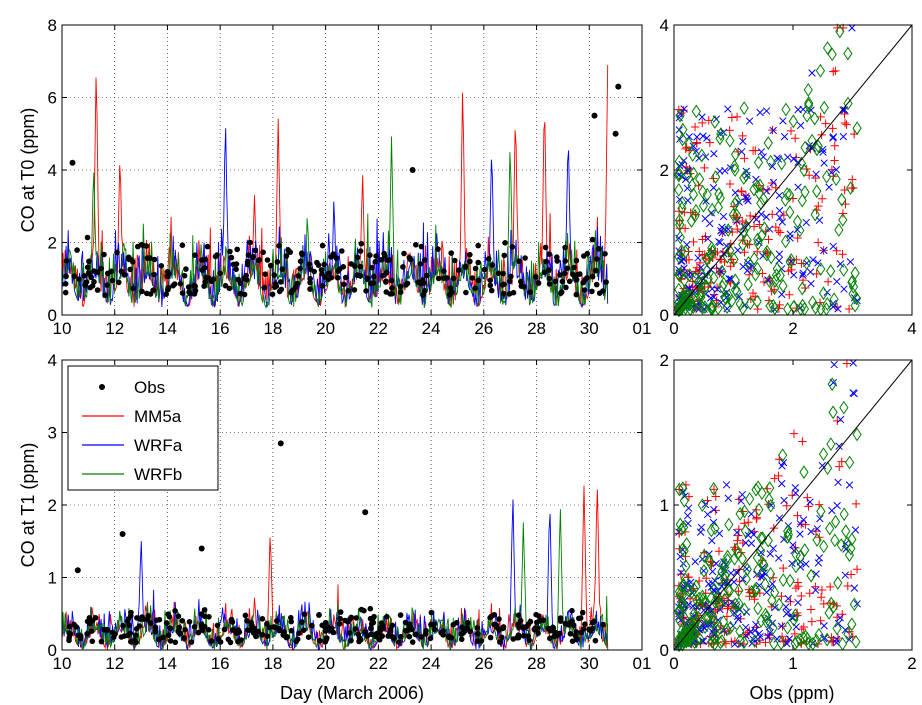 This screenshot has width=922, height=705. Describe the element at coordinates (788, 177) in the screenshot. I see `scatter-t0-panel: 0 2 4 0 2 4` at that location.